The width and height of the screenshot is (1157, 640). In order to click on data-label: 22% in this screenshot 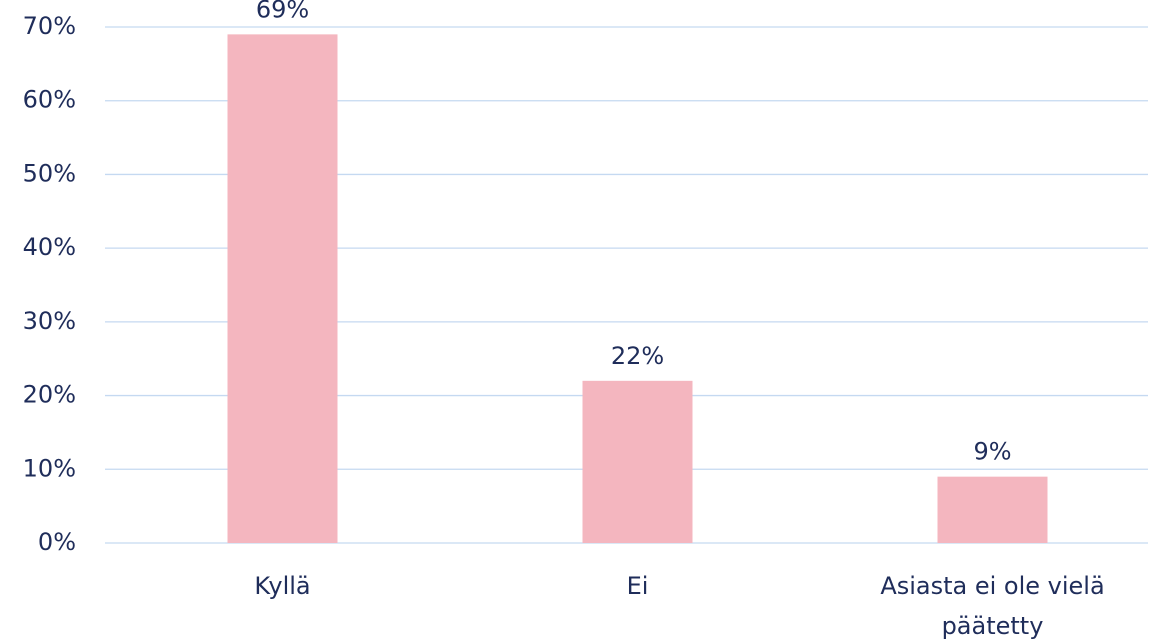, I will do `click(637, 356)`.